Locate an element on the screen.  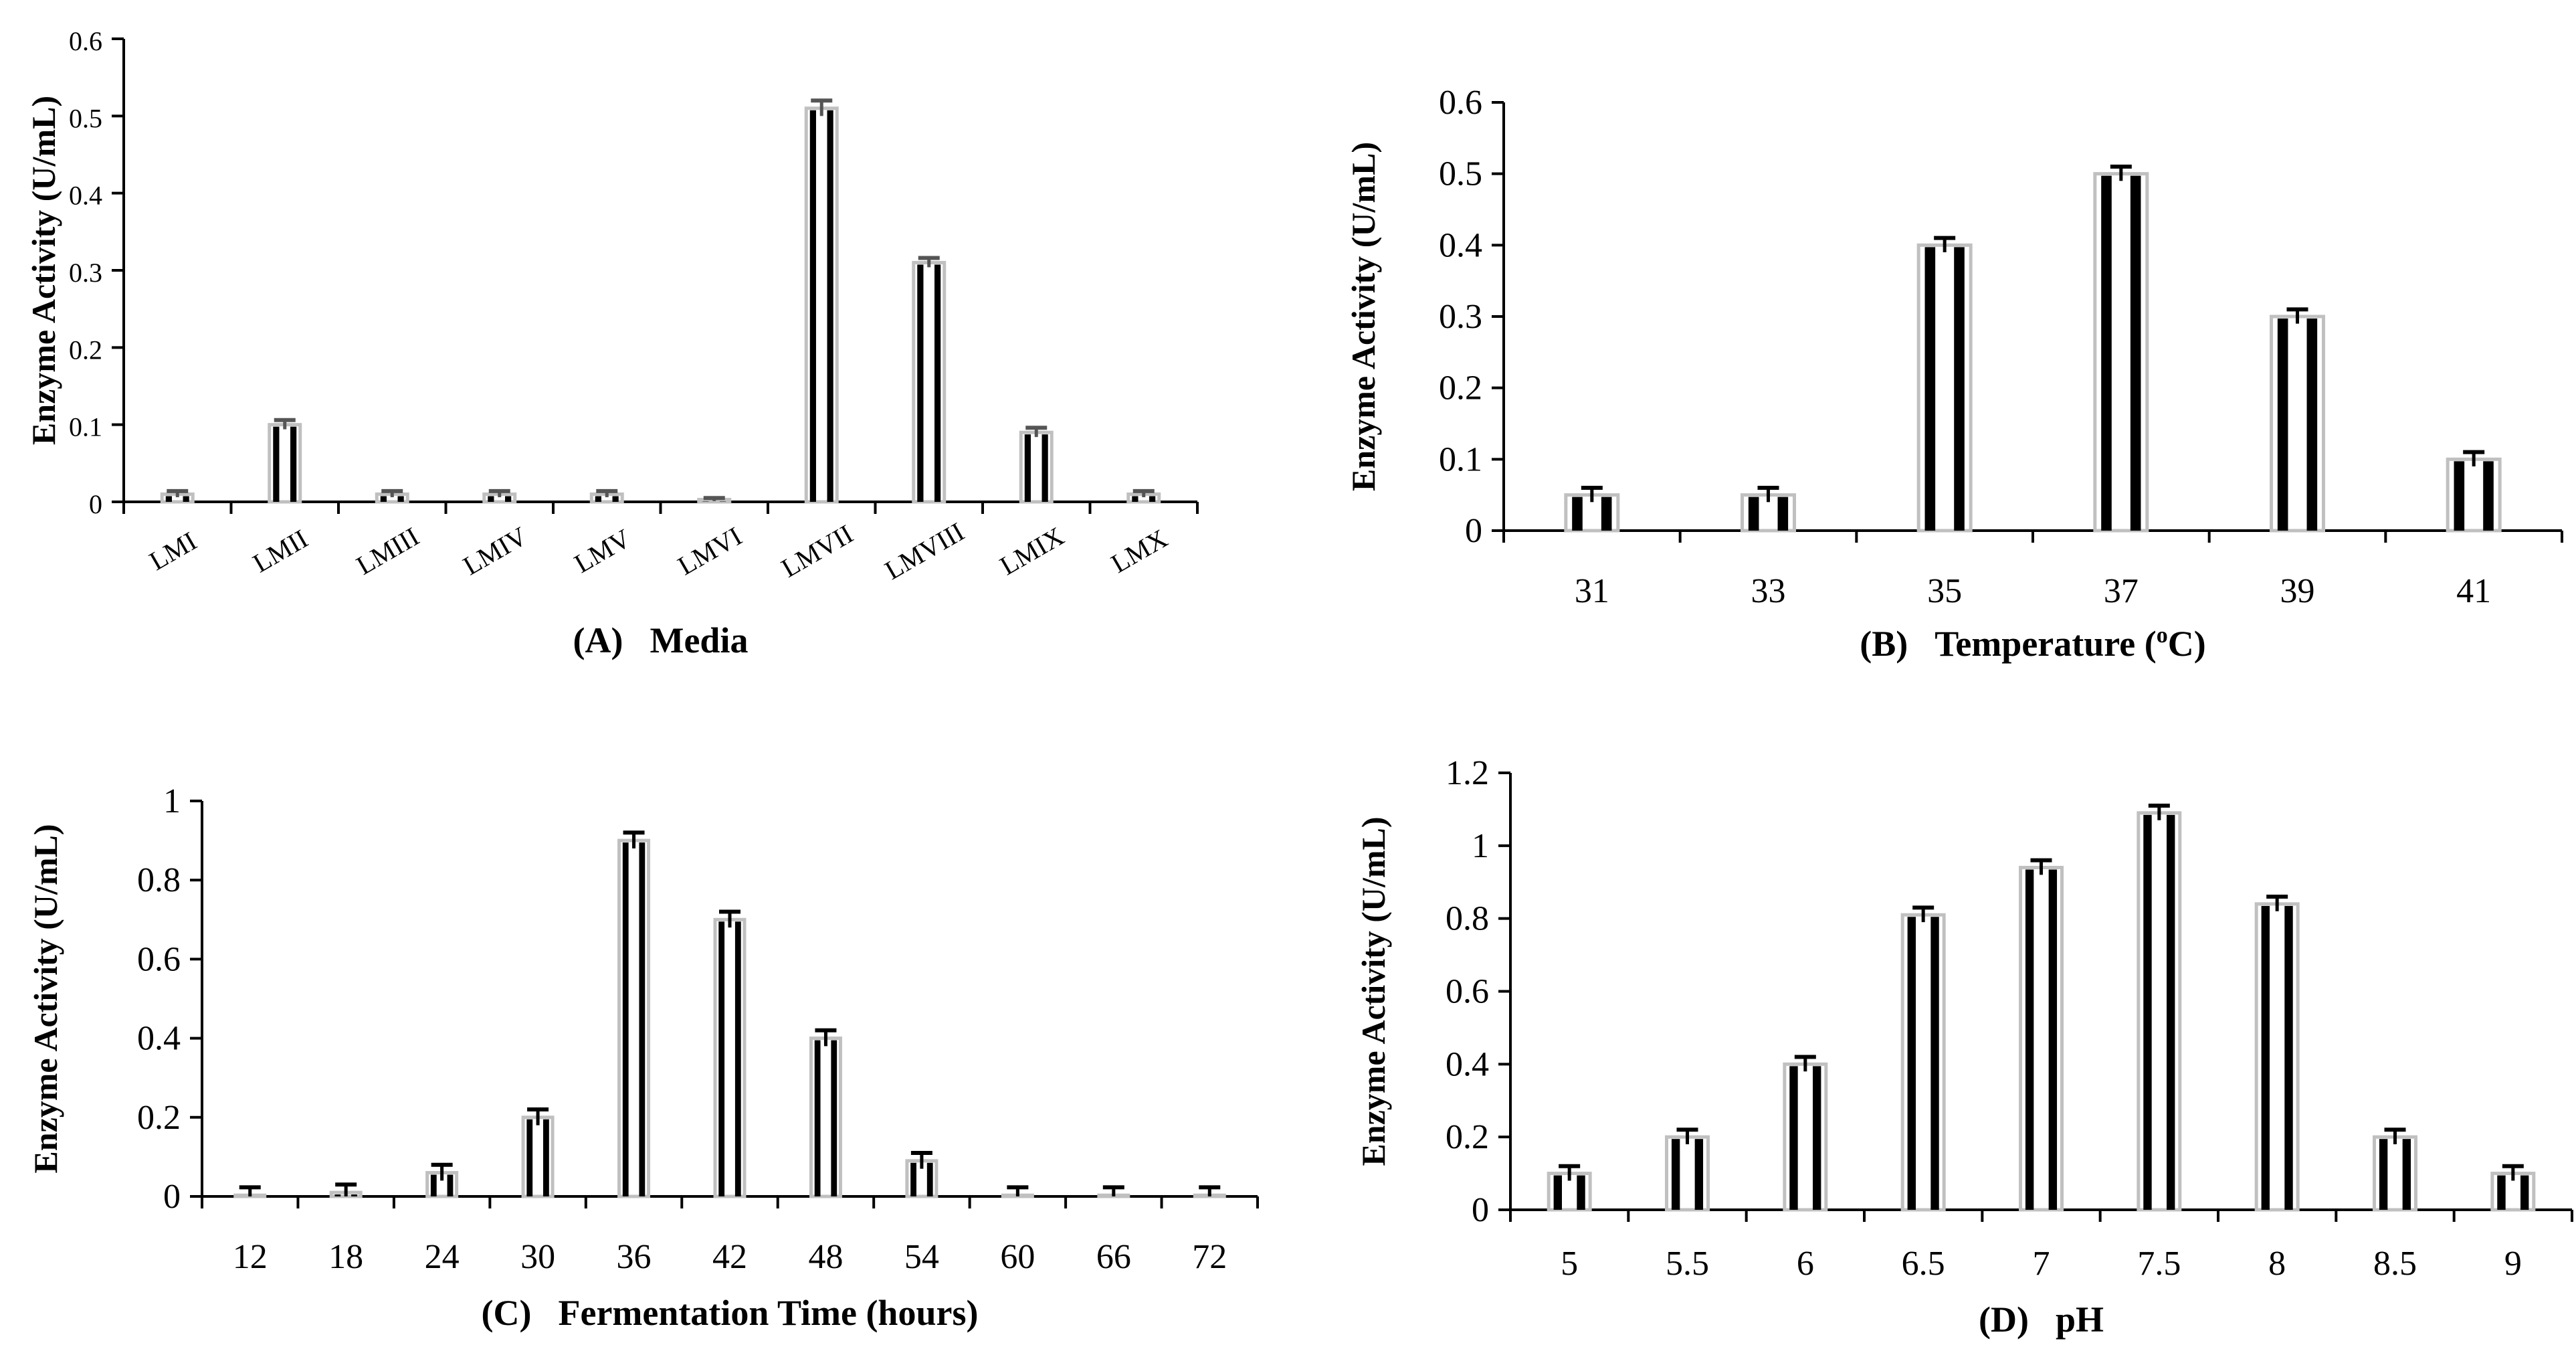
panel-label: (D) is located at coordinates (2004, 1319).